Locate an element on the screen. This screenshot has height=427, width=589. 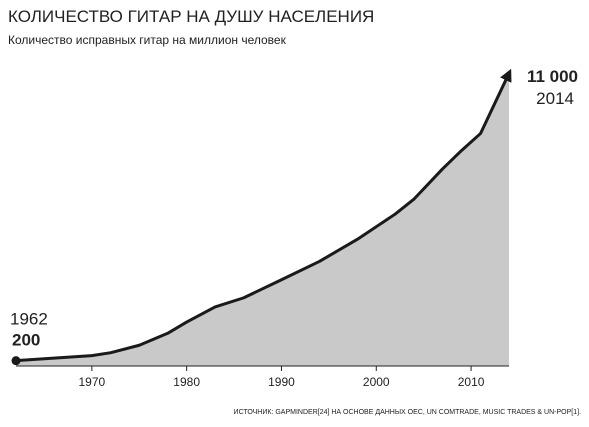
x-tick-label: 1990 is located at coordinates (281, 382).